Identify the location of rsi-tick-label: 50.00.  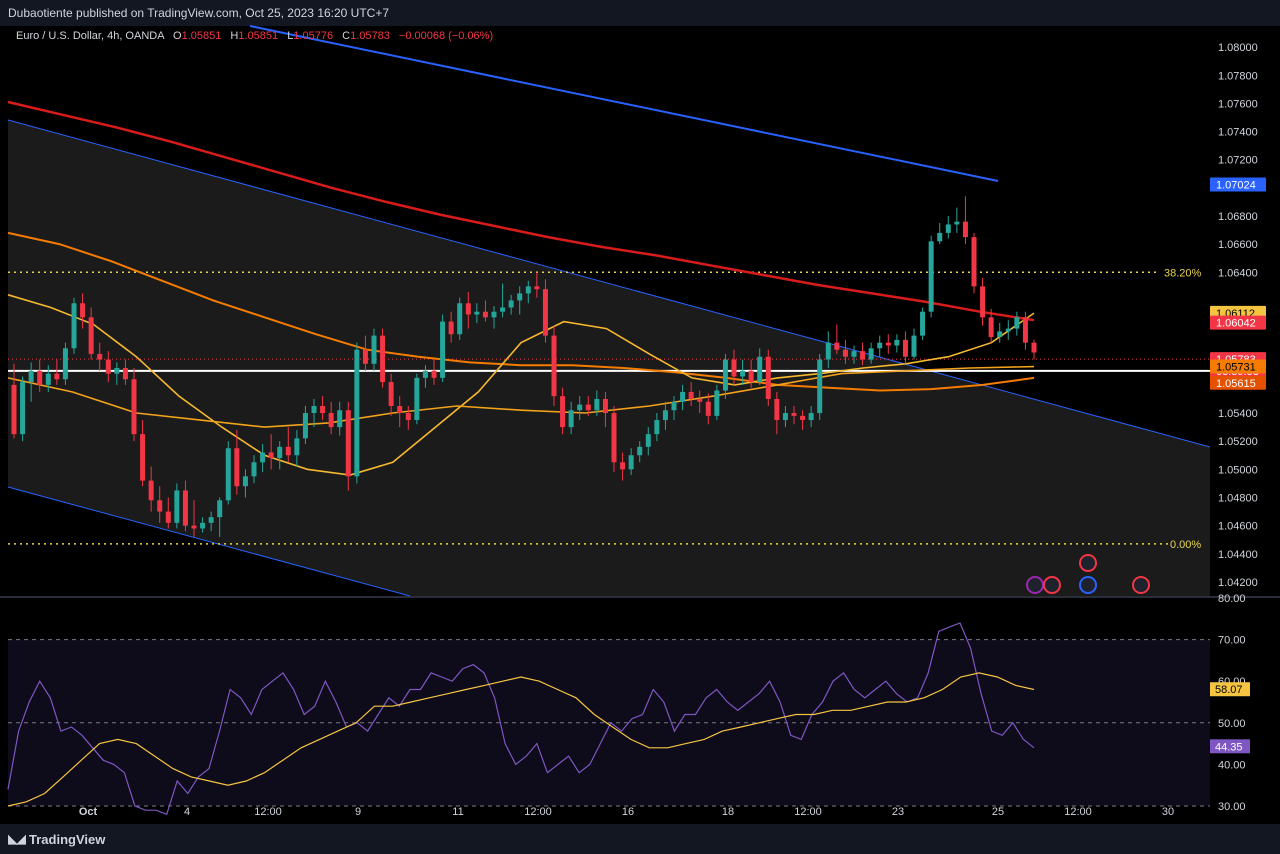
(1232, 724).